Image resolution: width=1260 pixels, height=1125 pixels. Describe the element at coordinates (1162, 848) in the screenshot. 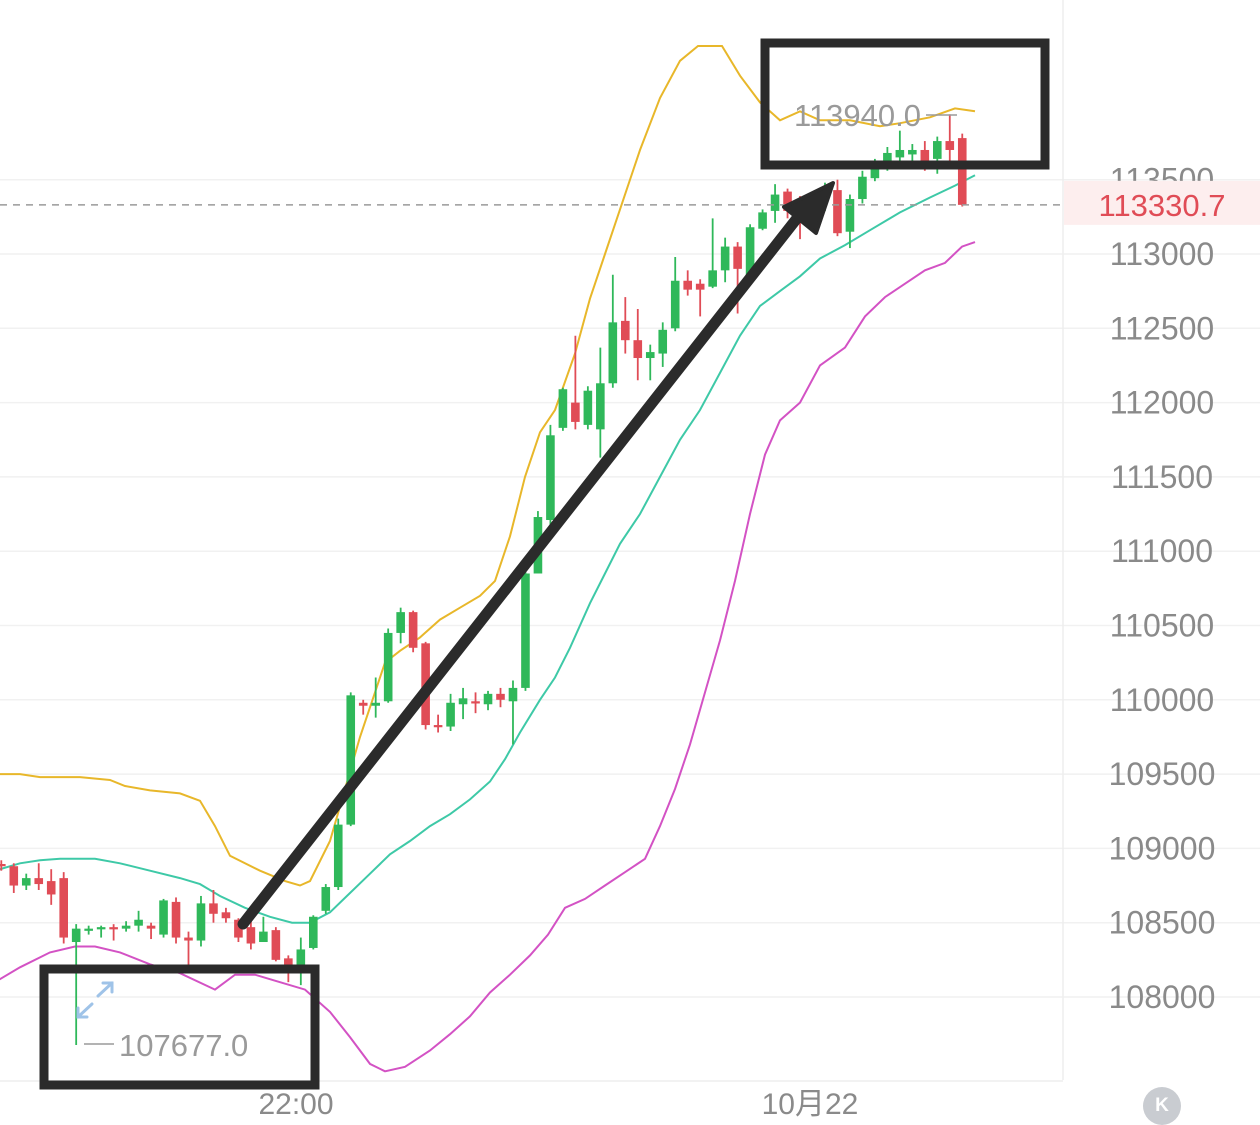

I see `price-tick-label: 109000` at that location.